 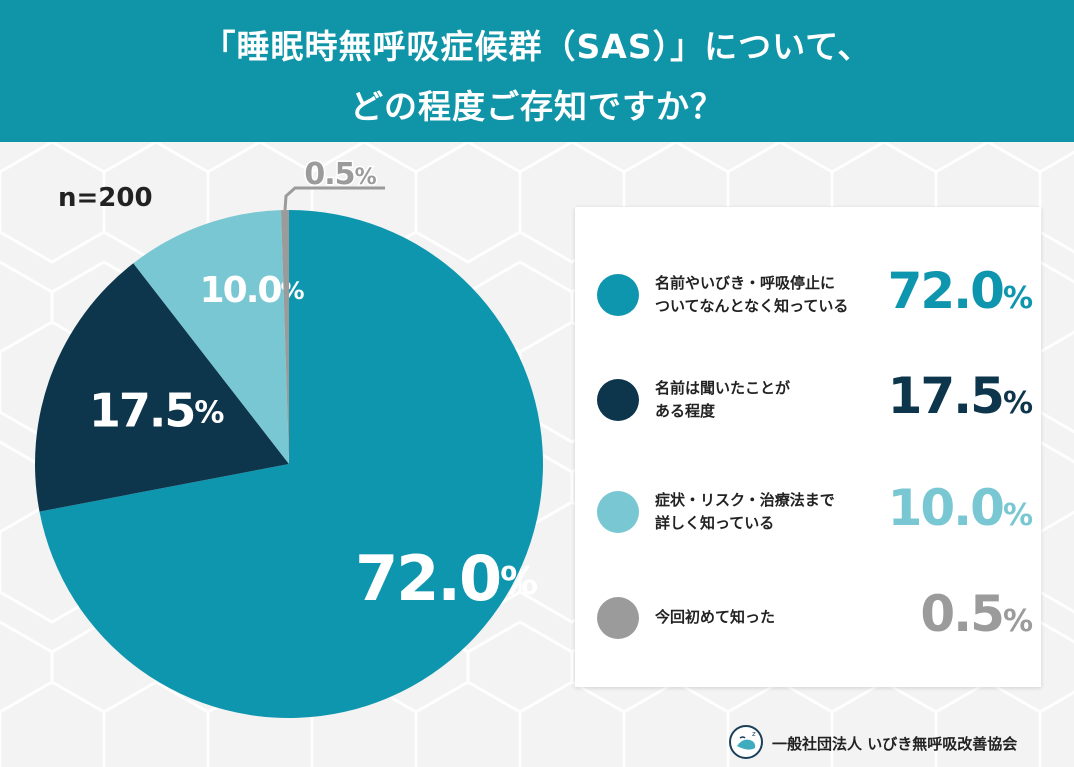 What do you see at coordinates (618, 295) in the screenshot?
I see `legend-dot-know-somewhat` at bounding box center [618, 295].